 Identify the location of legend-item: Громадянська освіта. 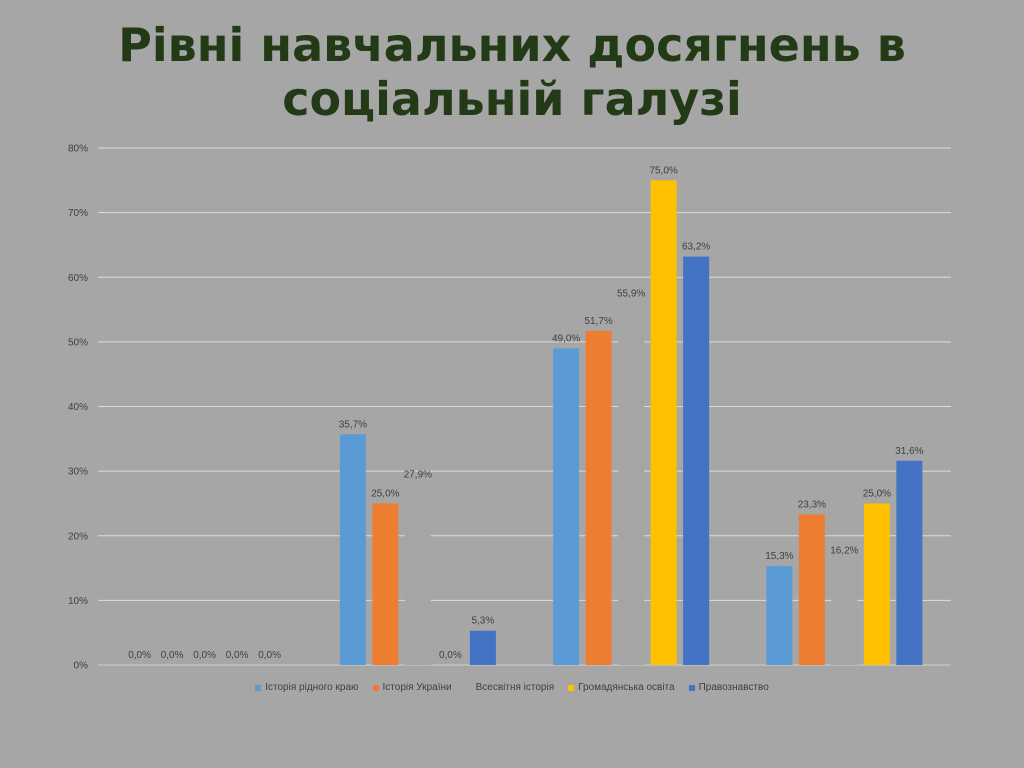
(621, 687).